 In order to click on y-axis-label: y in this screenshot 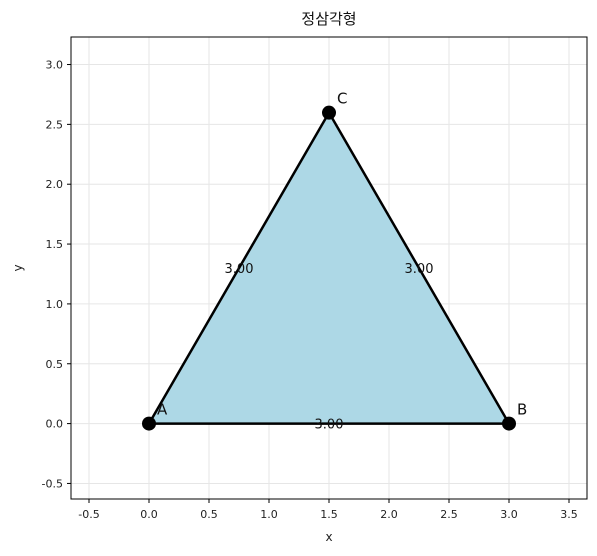, I will do `click(18, 267)`.